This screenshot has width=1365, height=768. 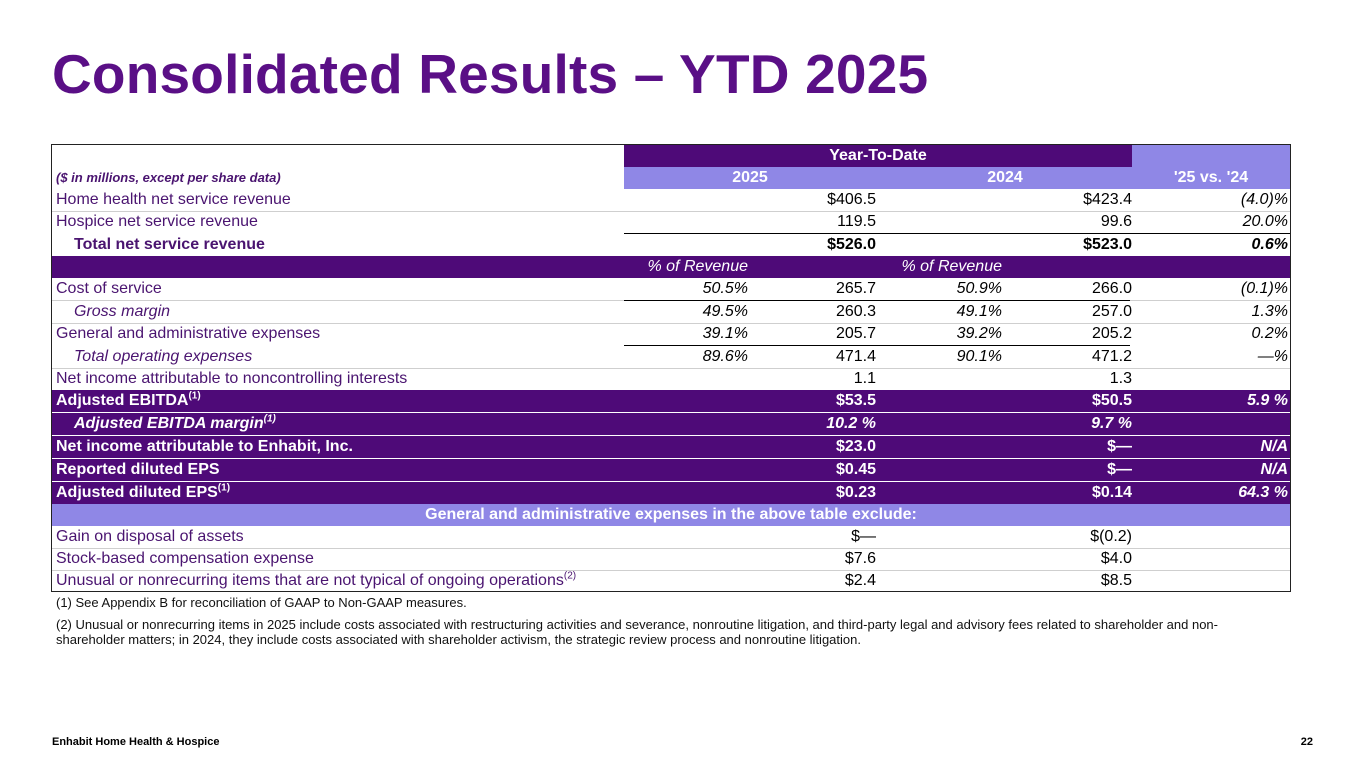 I want to click on row-label: General and administrative expenses, so click(x=188, y=333).